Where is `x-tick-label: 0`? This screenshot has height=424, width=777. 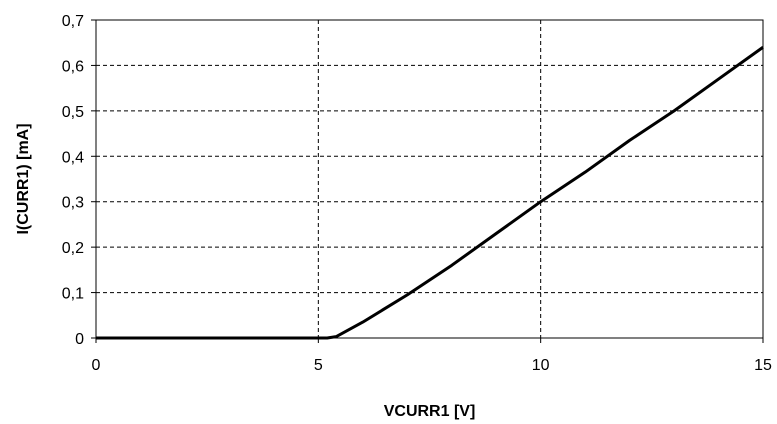
x-tick-label: 0 is located at coordinates (96, 365).